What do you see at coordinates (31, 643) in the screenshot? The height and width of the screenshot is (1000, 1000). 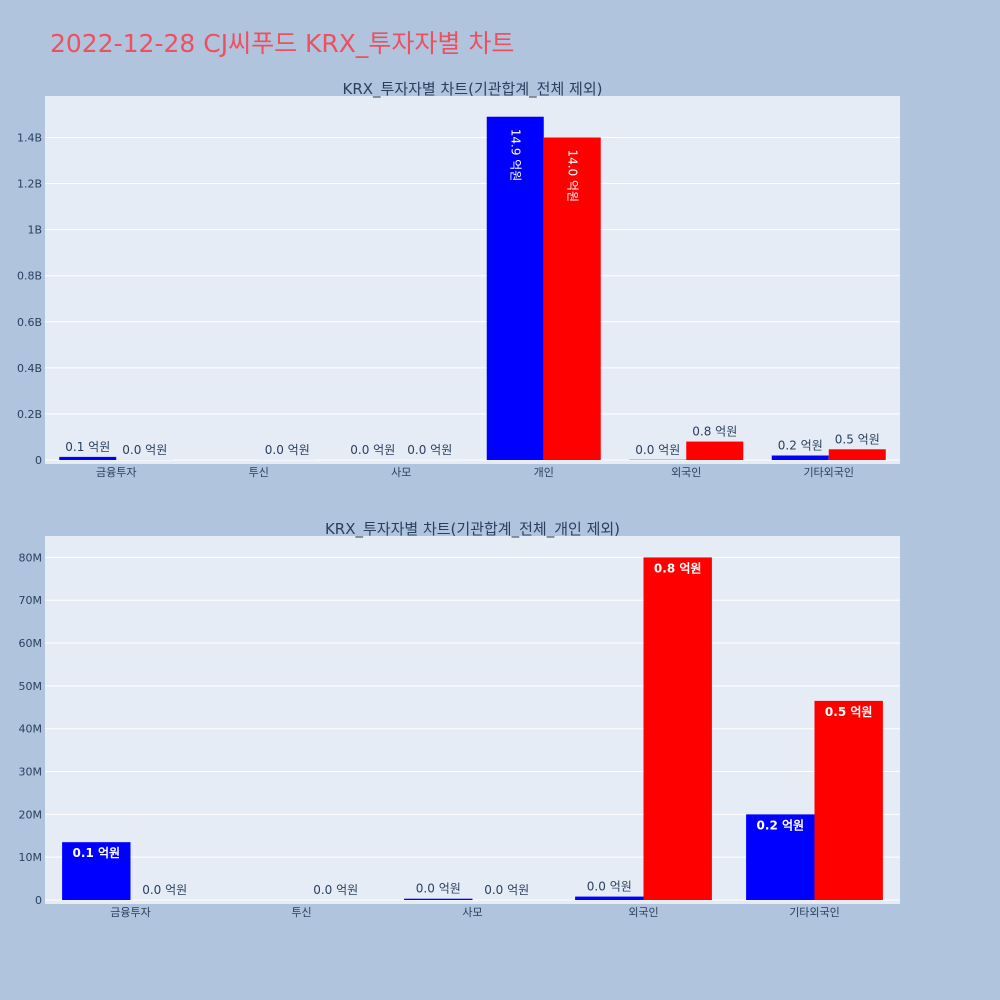 I see `y-tick-label: 60M` at bounding box center [31, 643].